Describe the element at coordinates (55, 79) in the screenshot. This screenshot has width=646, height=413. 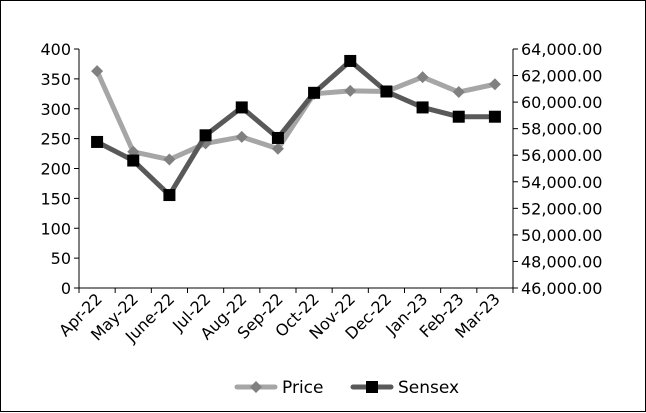
I see `left-tick-label: 350` at that location.